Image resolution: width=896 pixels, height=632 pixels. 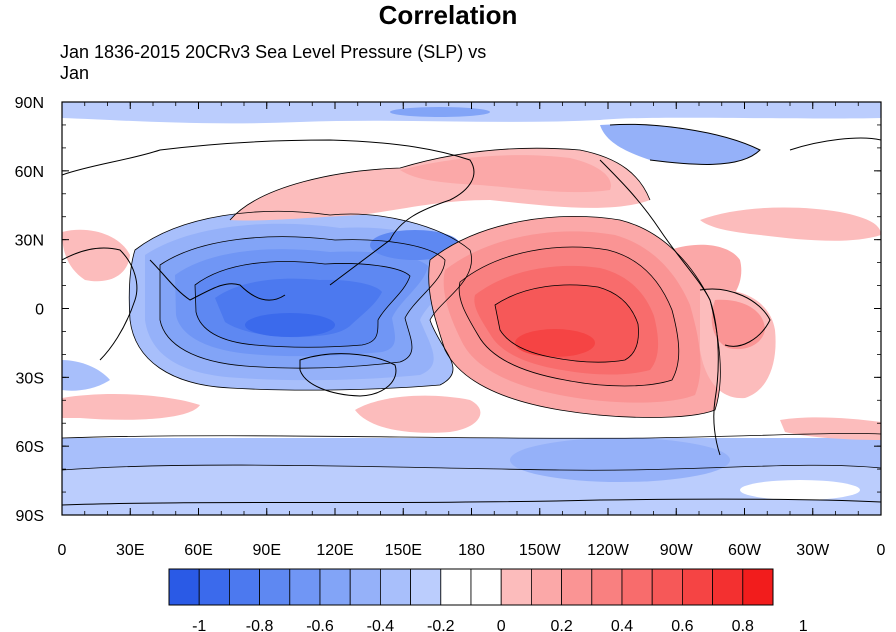 I want to click on north-africa-pink, so click(x=96, y=255).